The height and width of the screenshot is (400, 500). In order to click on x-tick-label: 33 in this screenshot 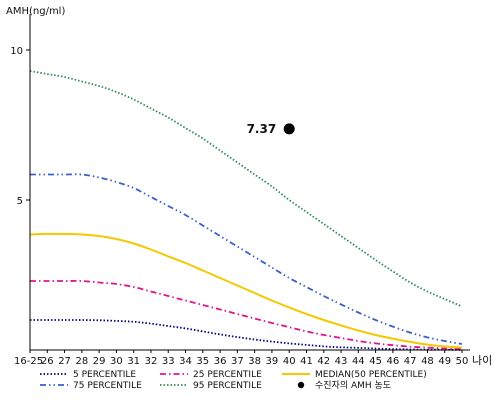, I will do `click(168, 361)`.